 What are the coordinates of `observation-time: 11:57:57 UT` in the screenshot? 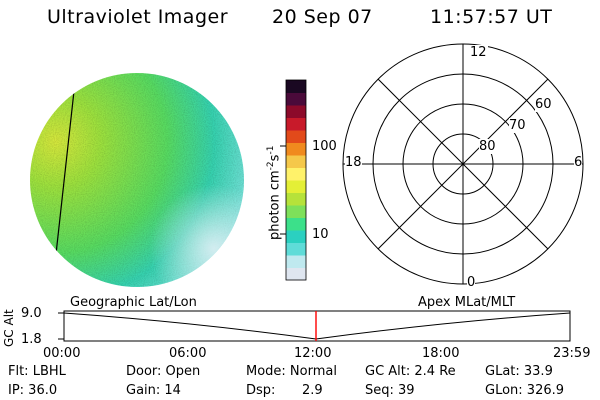 It's located at (491, 17).